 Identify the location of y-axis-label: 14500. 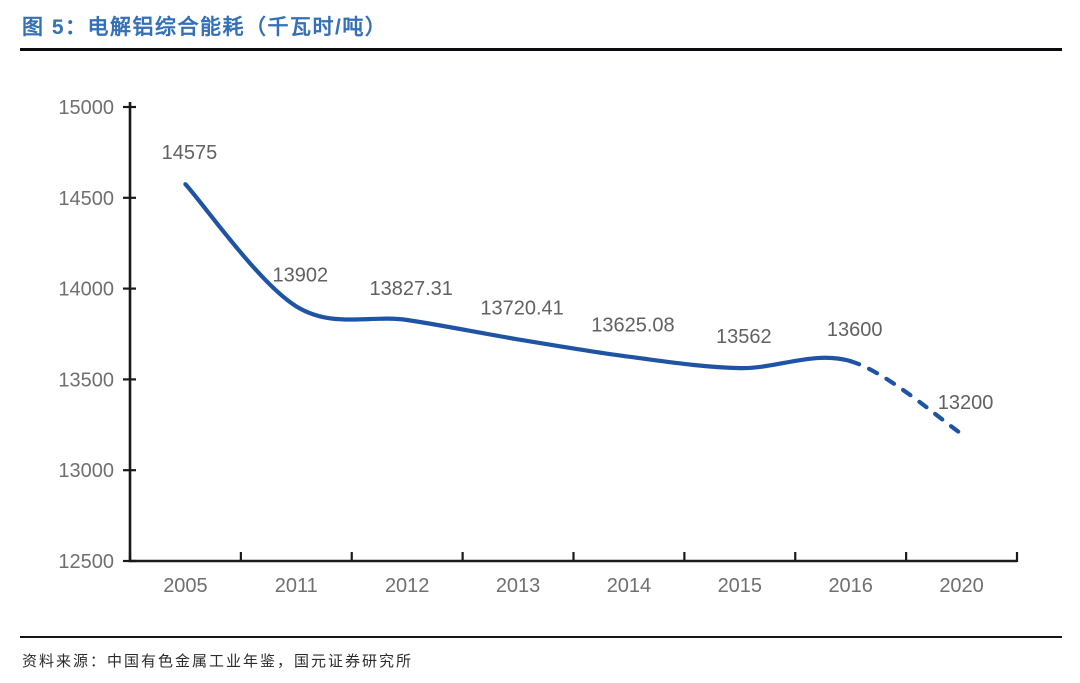
(86, 199).